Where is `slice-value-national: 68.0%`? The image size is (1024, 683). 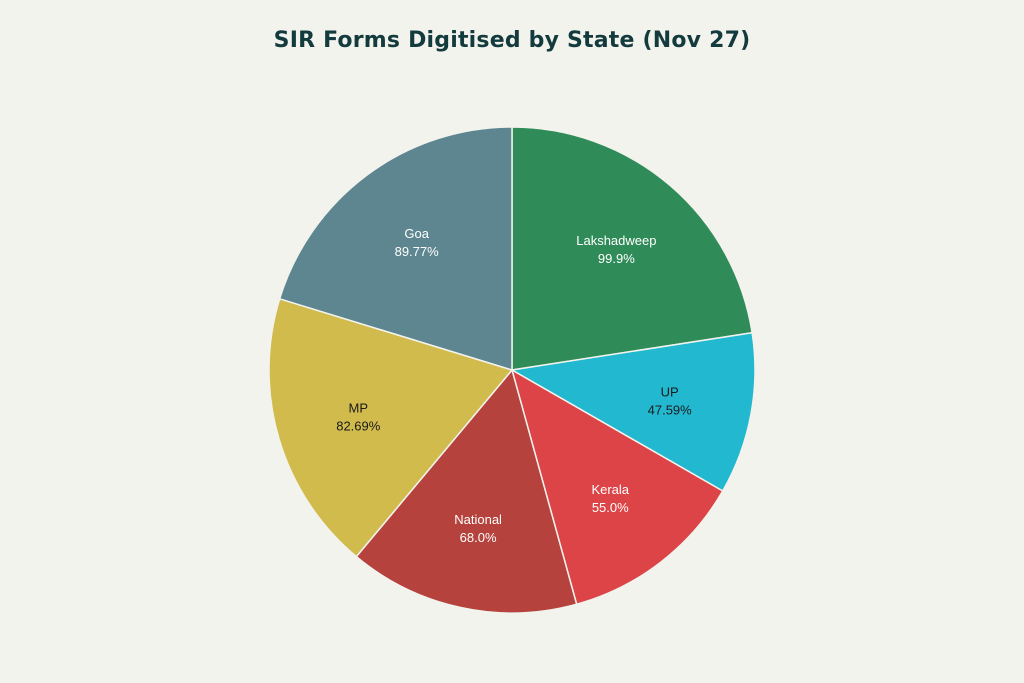 slice-value-national: 68.0% is located at coordinates (478, 537).